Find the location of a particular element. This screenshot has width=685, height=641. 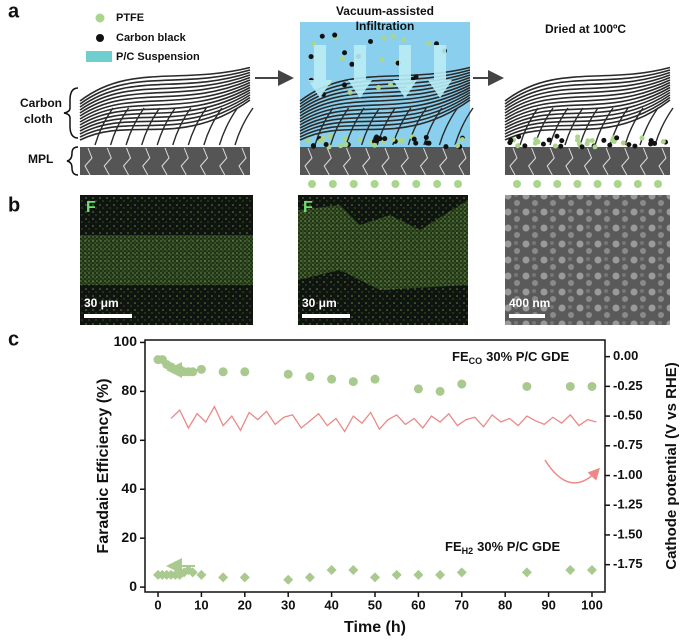

side-label: Carbon is located at coordinates (41, 103).